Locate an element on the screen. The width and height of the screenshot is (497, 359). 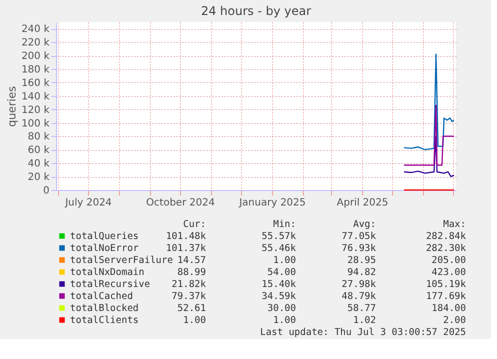
text: 15.40k is located at coordinates (279, 284).